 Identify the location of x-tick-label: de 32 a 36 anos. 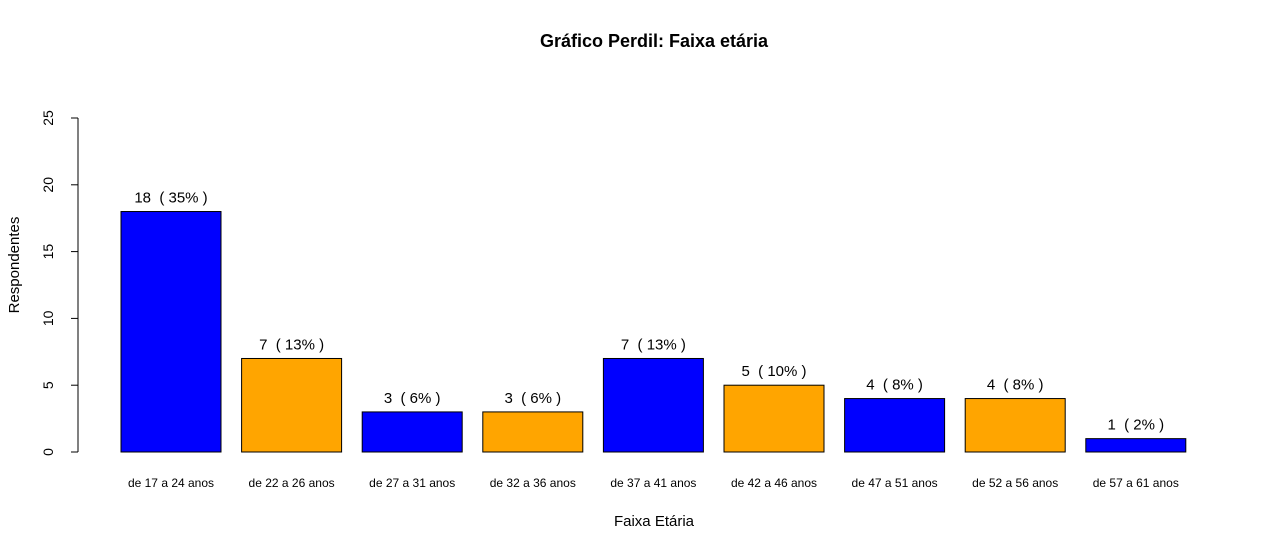
(533, 483).